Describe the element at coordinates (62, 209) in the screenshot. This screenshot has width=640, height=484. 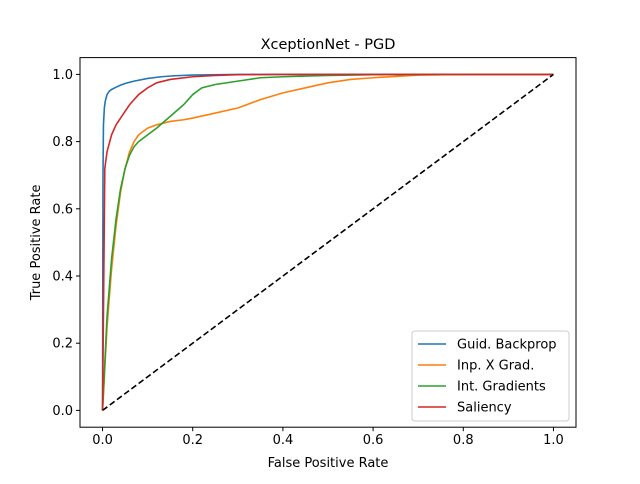
I see `y-tick-label: 0.6` at that location.